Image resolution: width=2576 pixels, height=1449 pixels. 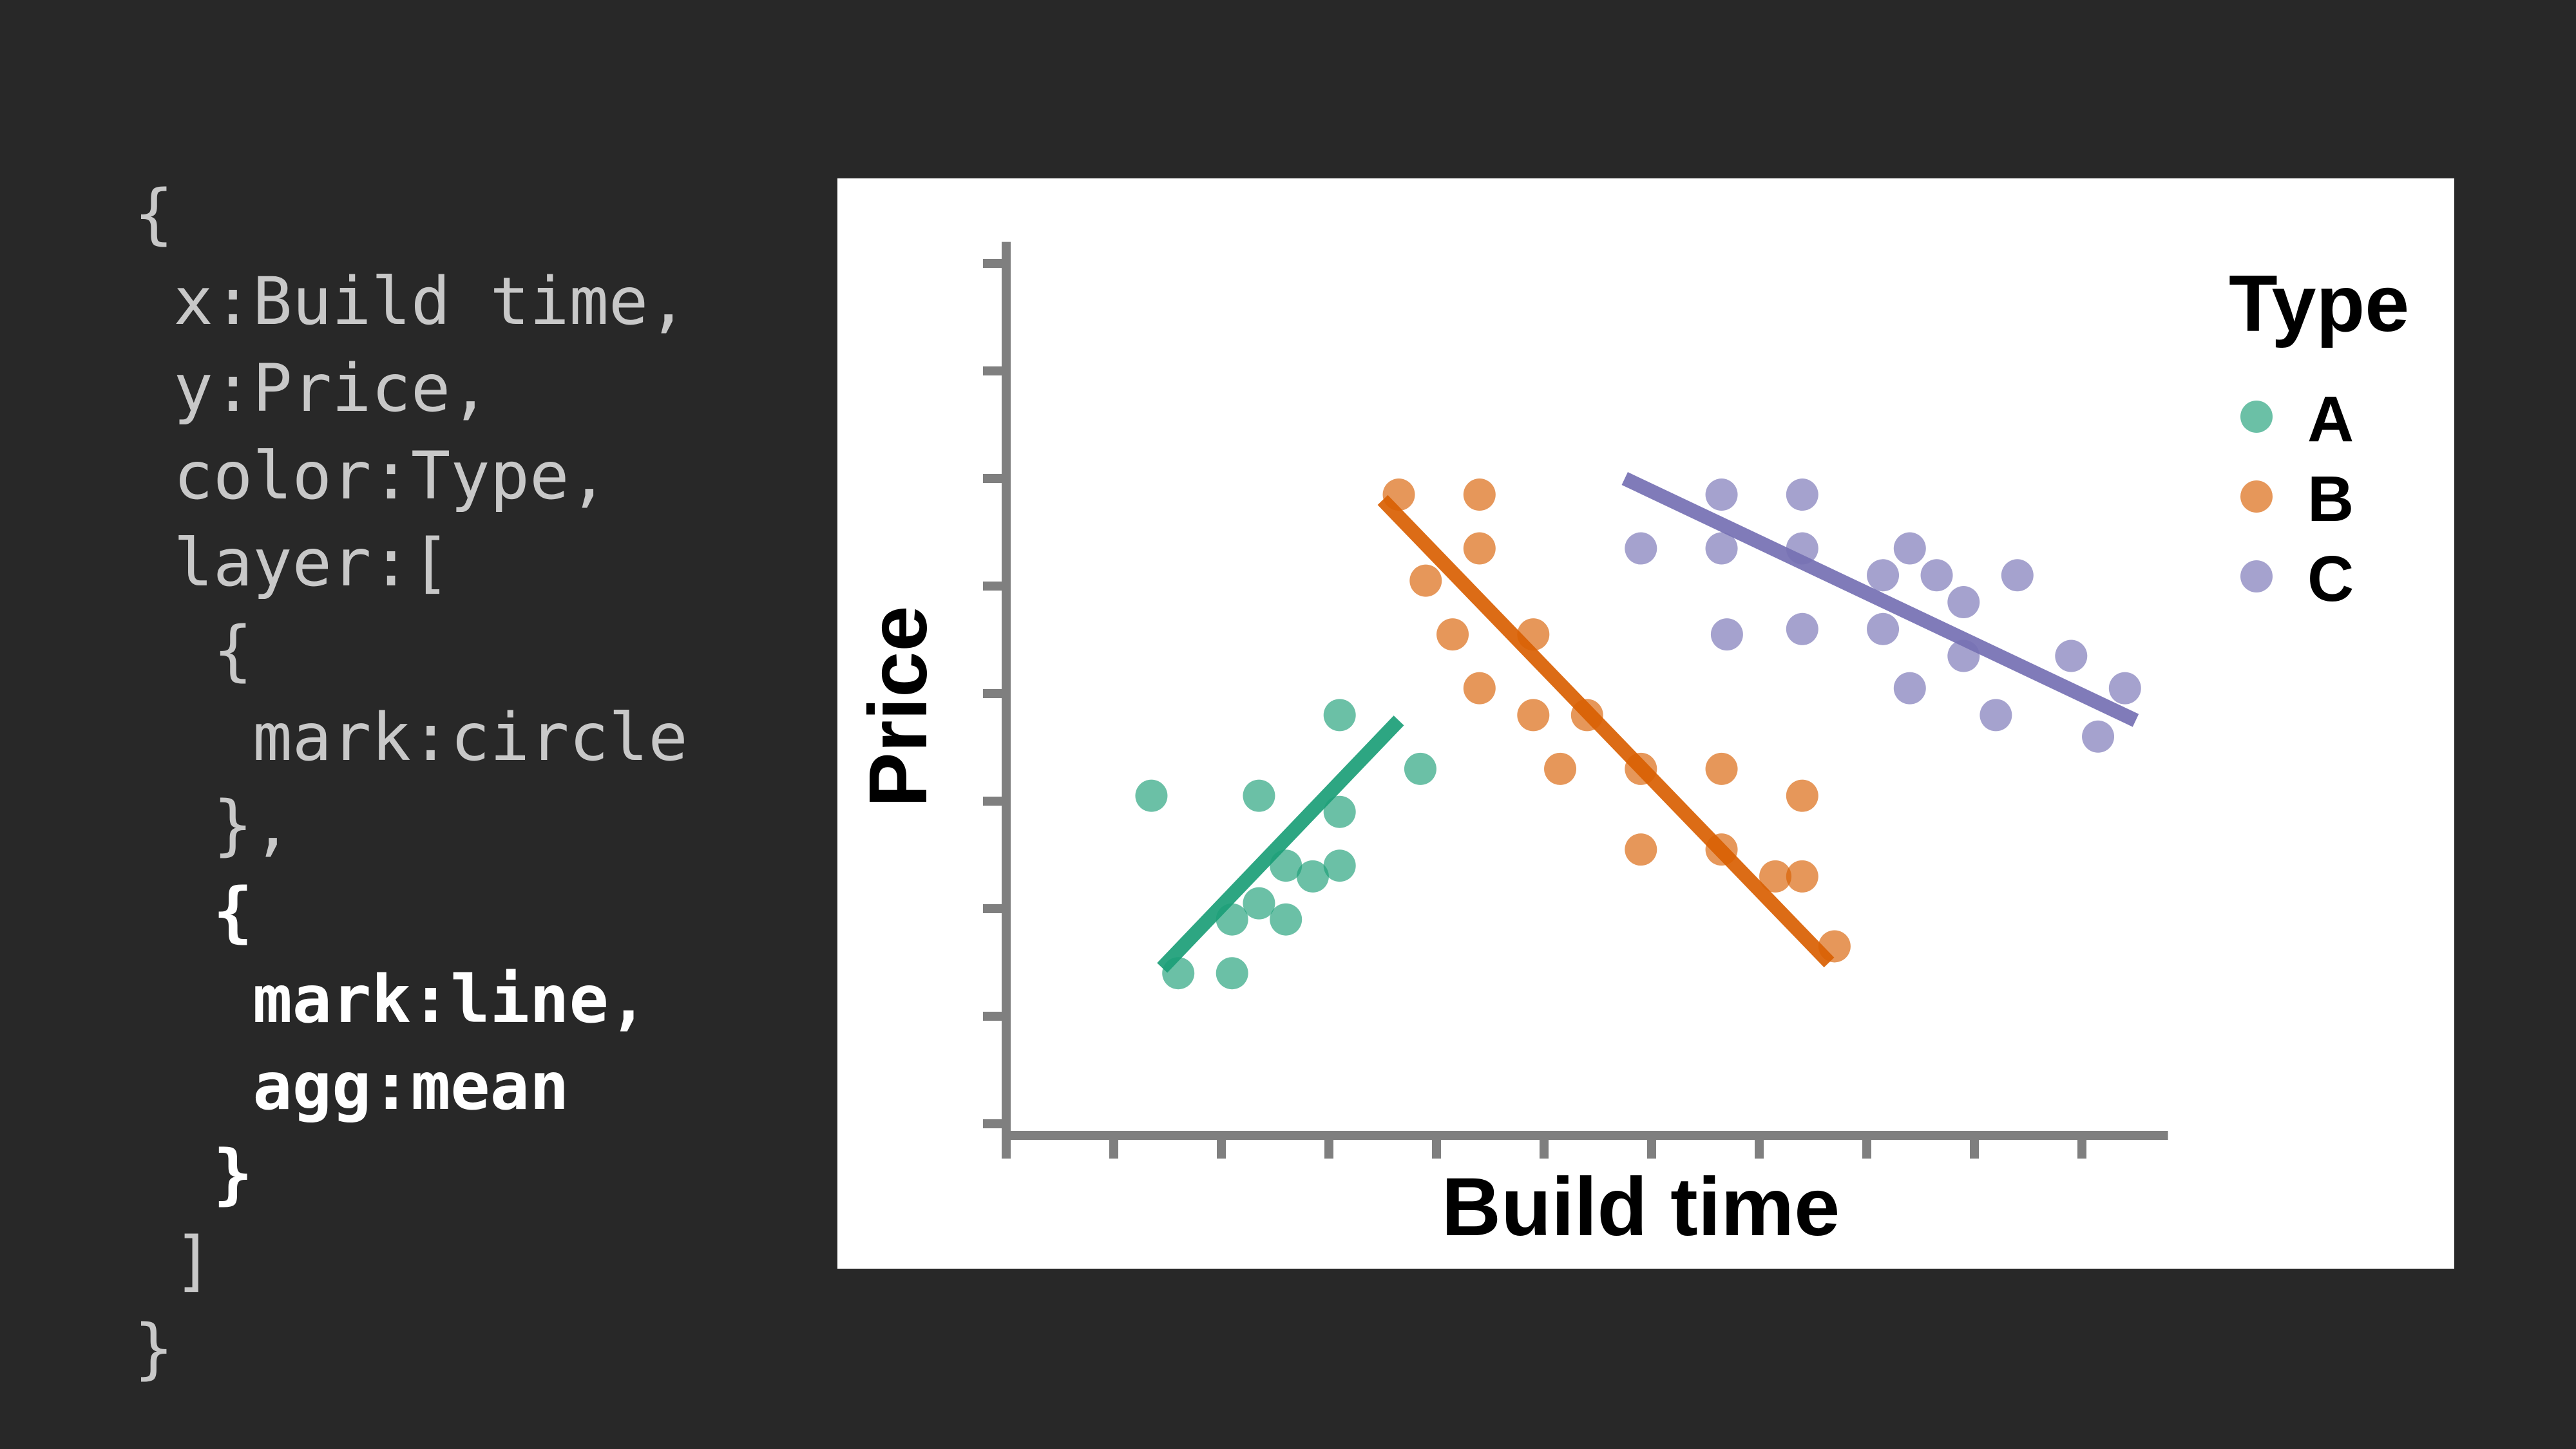 What do you see at coordinates (1641, 1207) in the screenshot?
I see `x-axis-title: Build time` at bounding box center [1641, 1207].